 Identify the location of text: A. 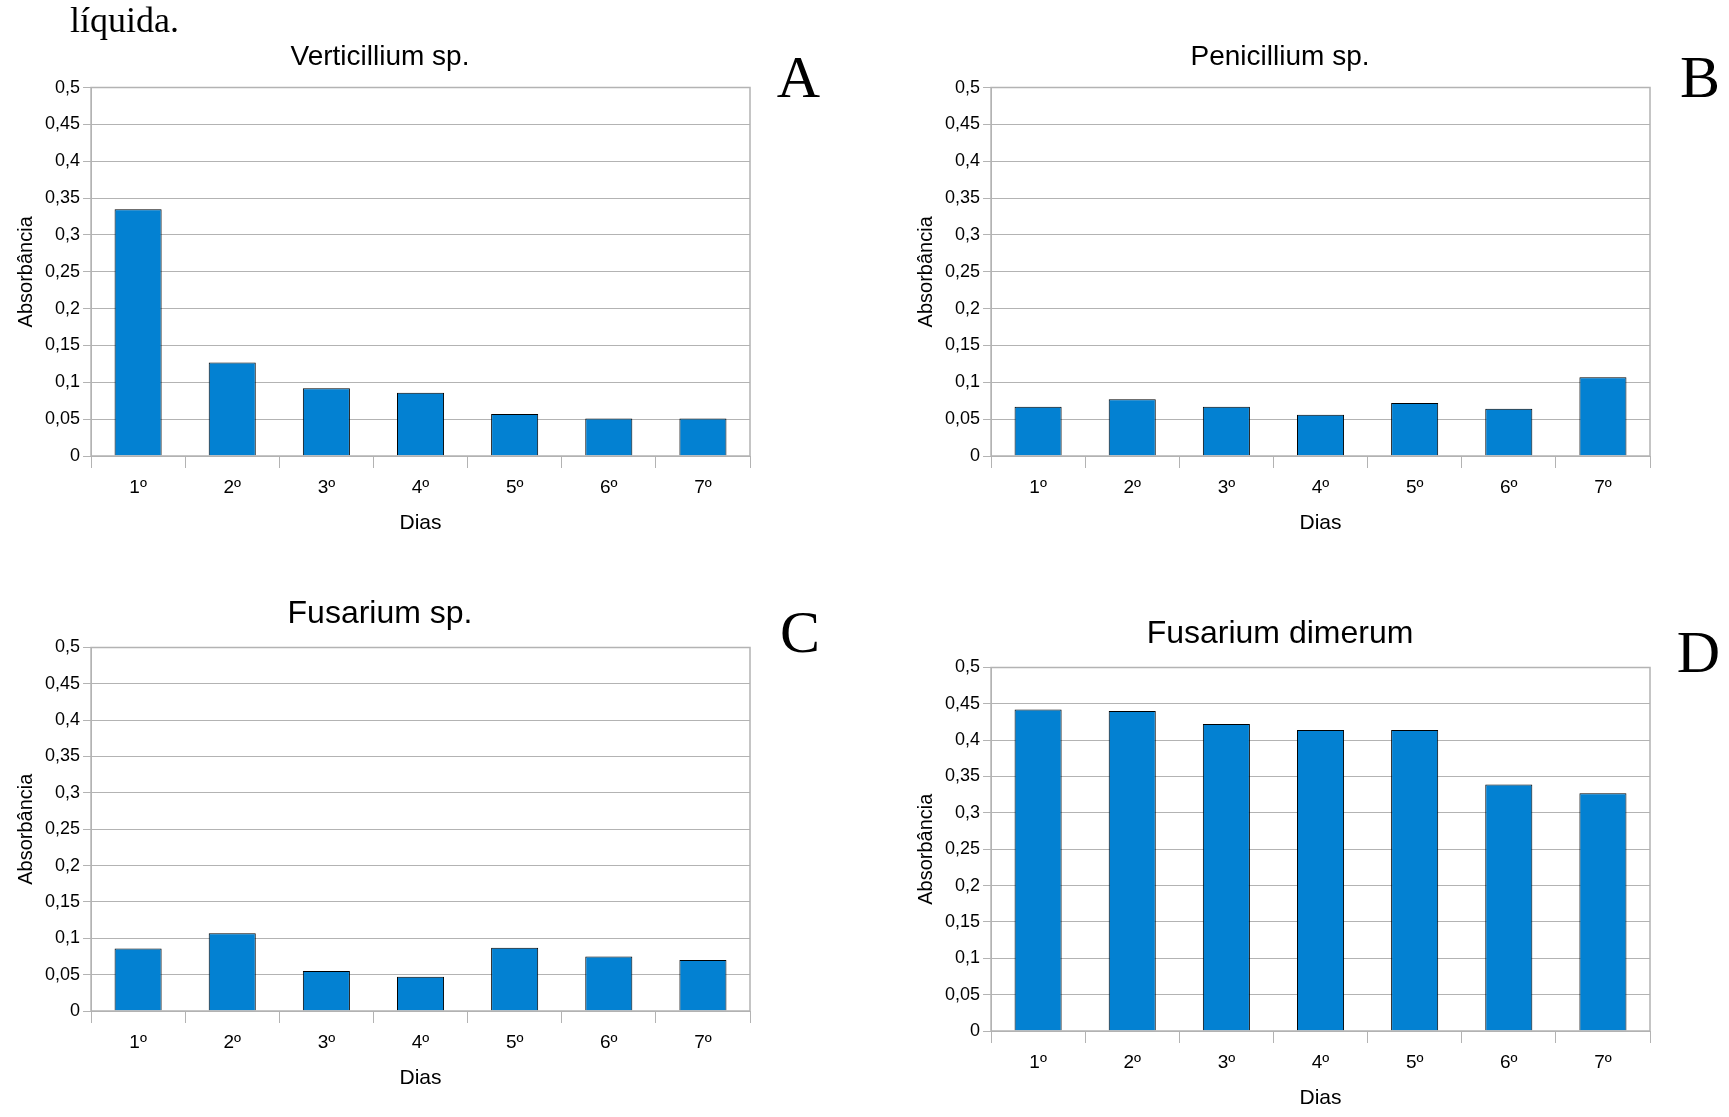
(798, 77).